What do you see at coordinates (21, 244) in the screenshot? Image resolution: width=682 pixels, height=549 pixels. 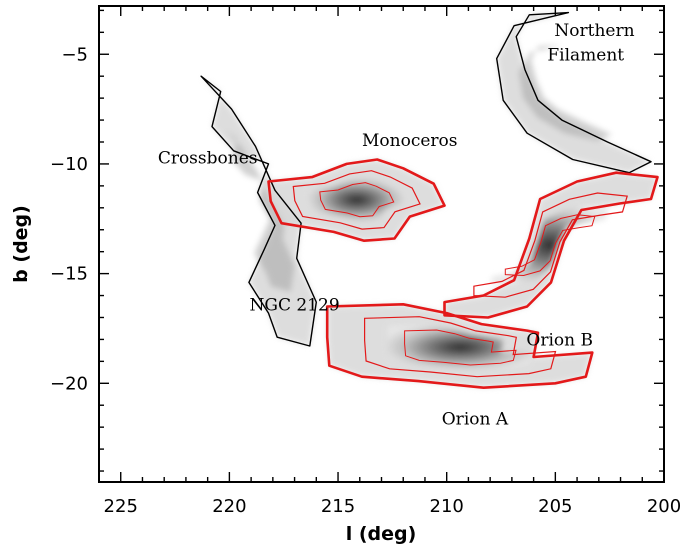 I see `y-axis-label: b (deg)` at bounding box center [21, 244].